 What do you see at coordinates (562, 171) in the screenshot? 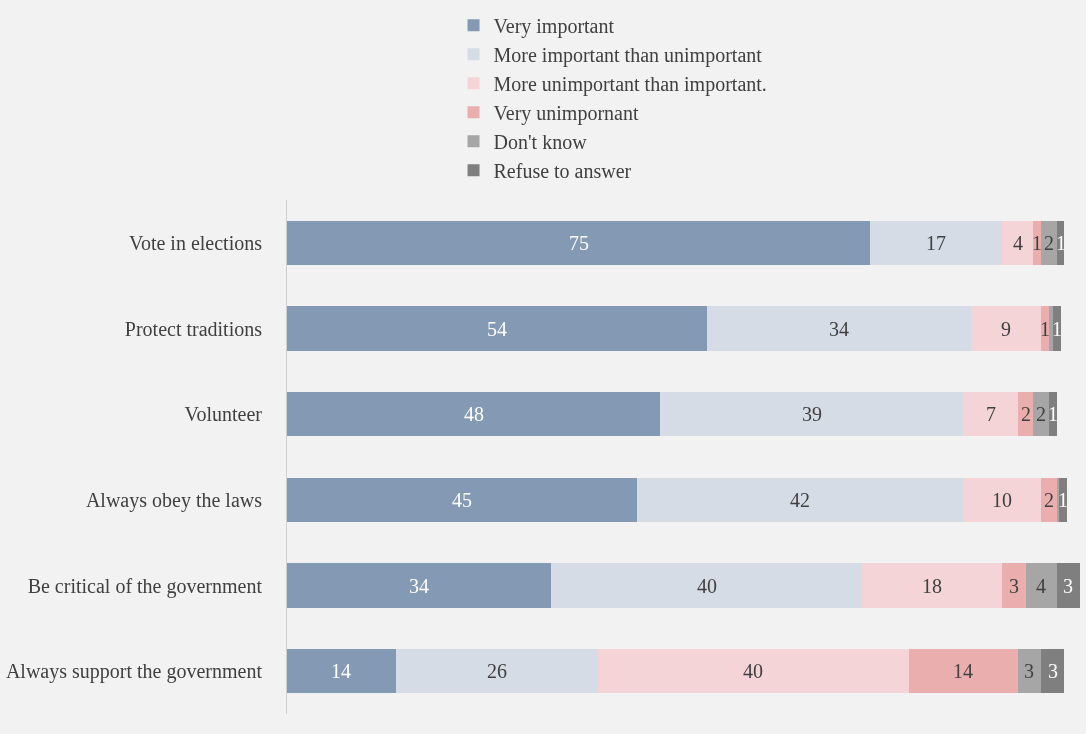
I see `legend-label: Refuse to answer` at bounding box center [562, 171].